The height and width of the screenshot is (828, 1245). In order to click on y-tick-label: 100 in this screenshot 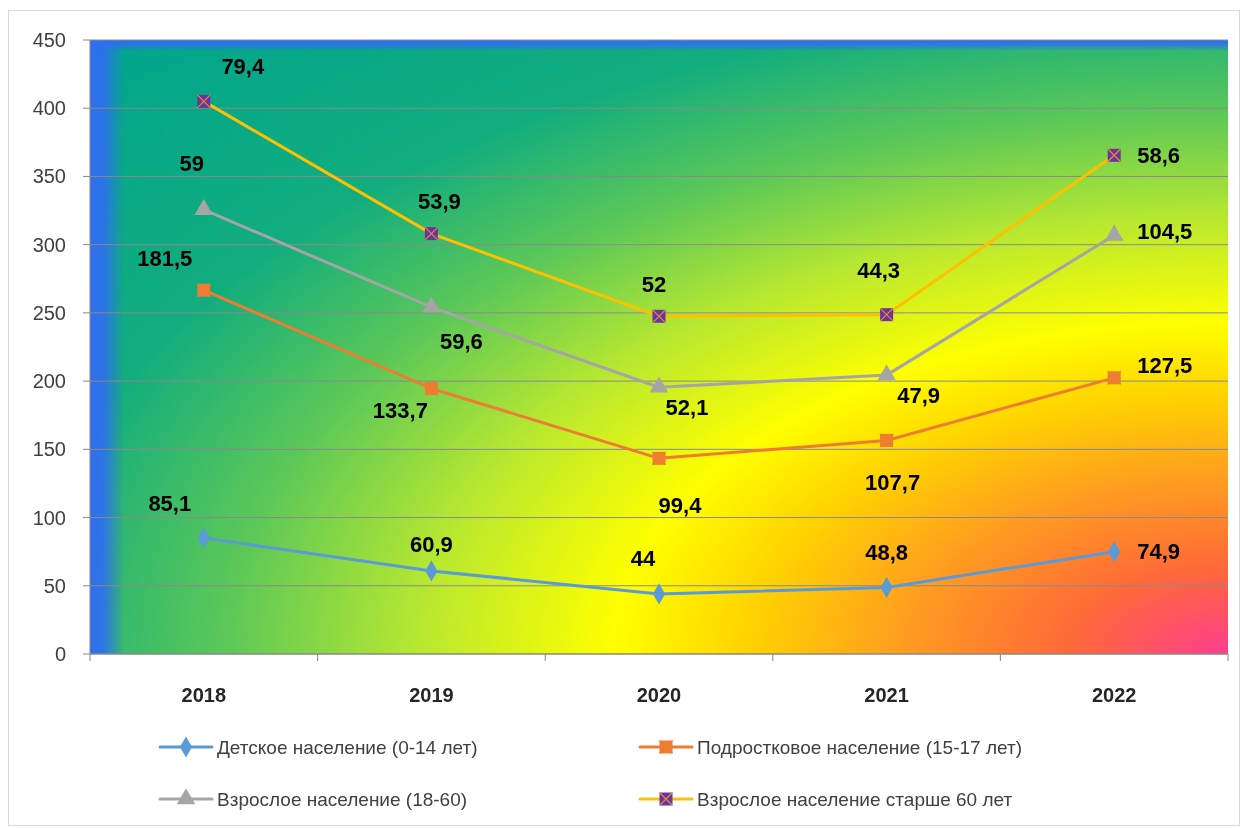, I will do `click(49, 517)`.